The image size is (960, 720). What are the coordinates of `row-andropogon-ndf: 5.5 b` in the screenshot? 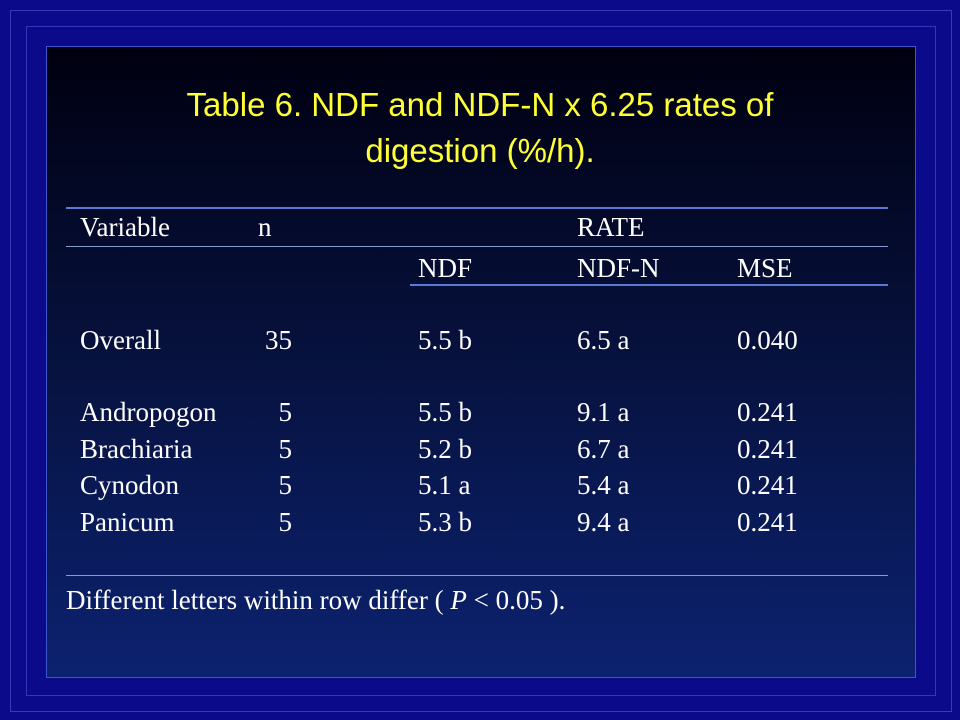 It's located at (445, 412).